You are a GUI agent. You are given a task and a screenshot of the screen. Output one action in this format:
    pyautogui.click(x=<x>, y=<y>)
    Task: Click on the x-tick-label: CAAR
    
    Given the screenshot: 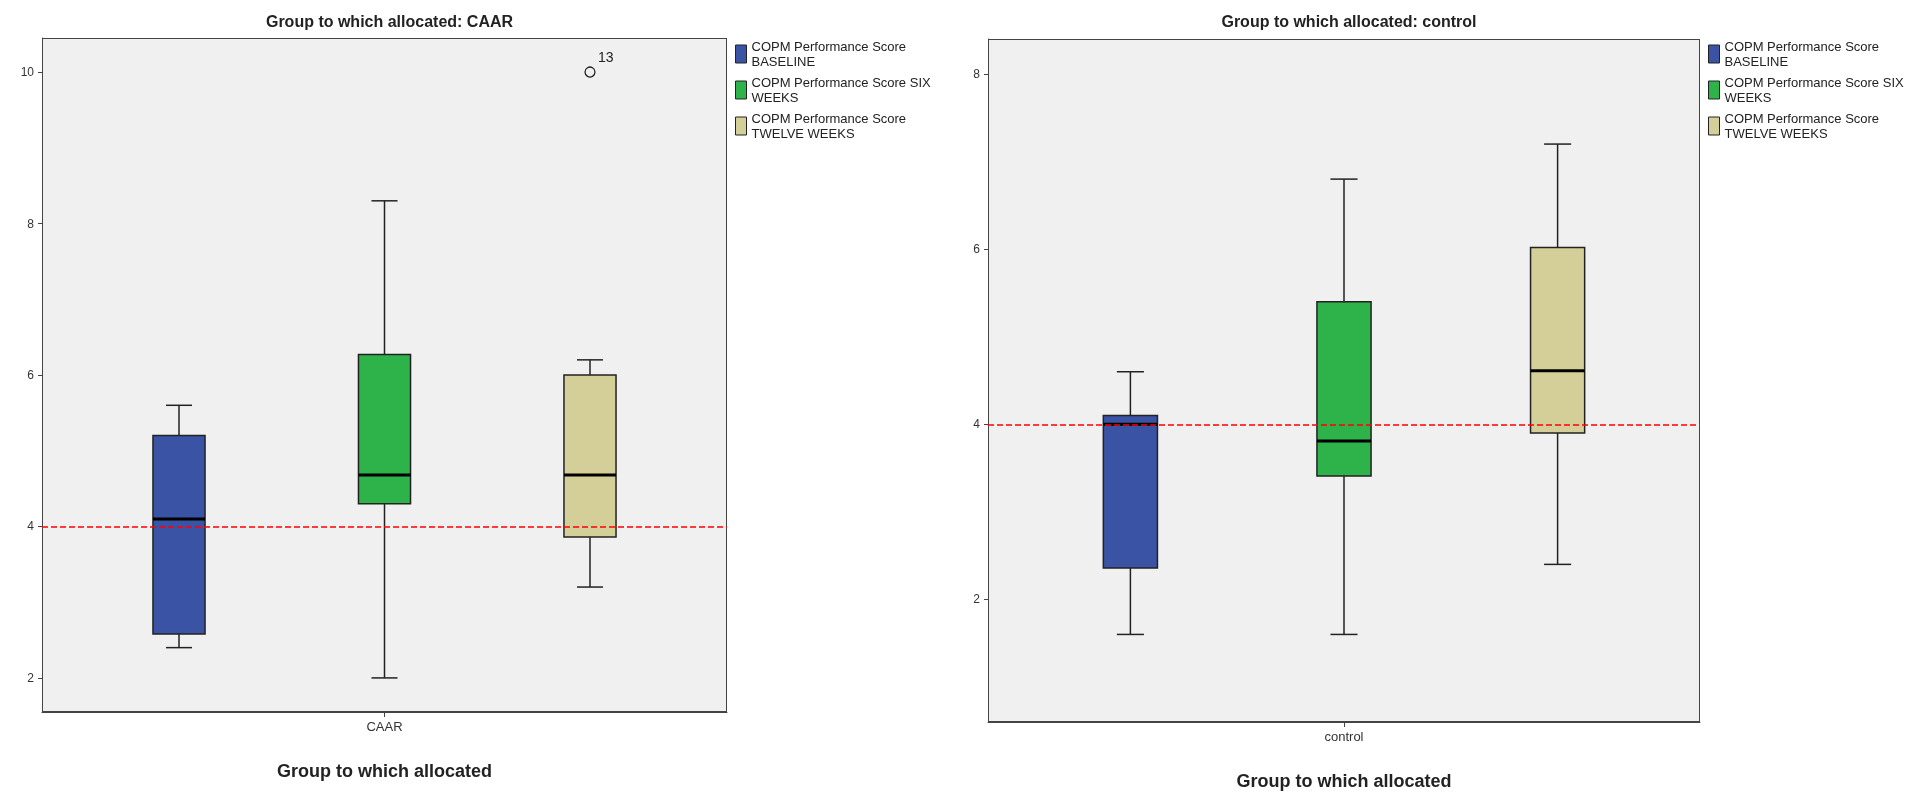 What is the action you would take?
    pyautogui.click(x=384, y=726)
    